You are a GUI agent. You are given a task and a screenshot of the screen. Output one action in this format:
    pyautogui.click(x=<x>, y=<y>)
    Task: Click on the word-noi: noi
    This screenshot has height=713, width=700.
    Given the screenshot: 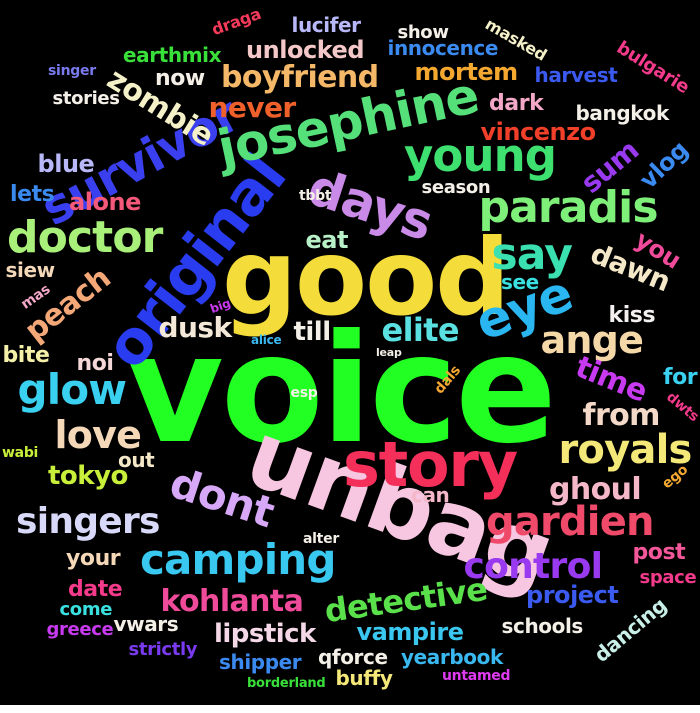 What is the action you would take?
    pyautogui.click(x=95, y=363)
    